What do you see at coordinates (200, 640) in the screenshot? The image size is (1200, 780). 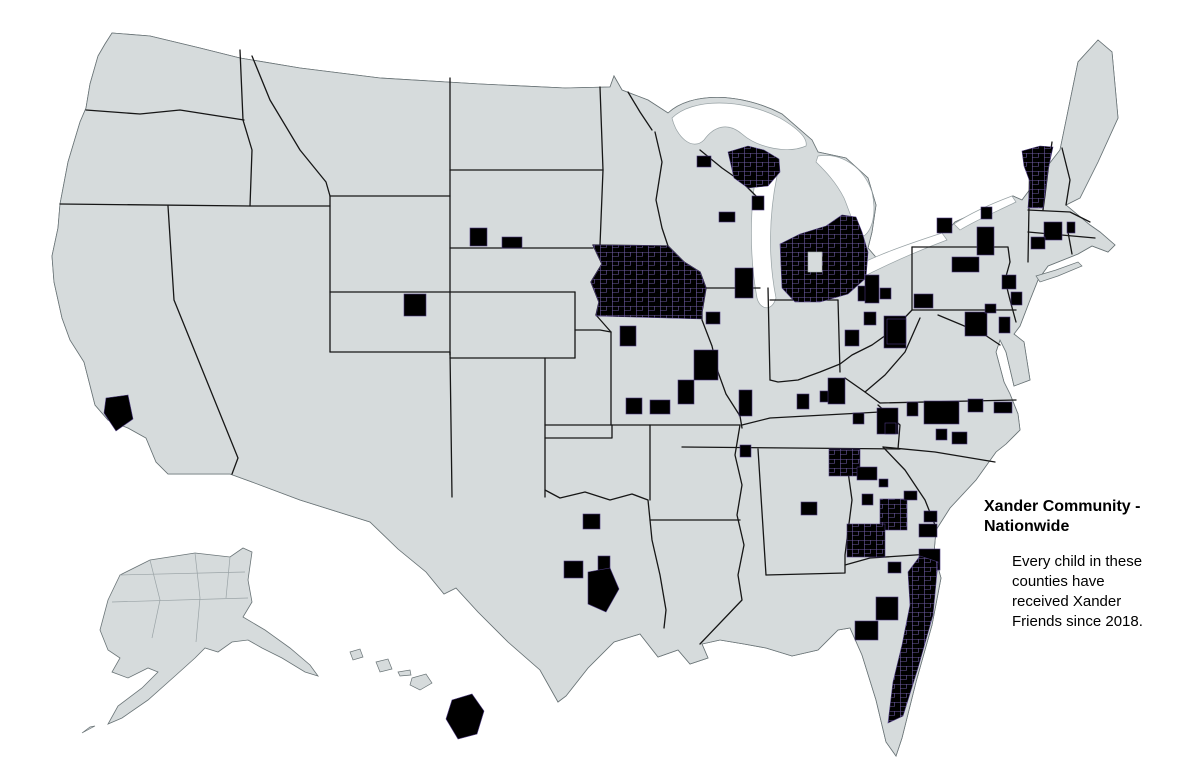 I see `alaska-inset` at bounding box center [200, 640].